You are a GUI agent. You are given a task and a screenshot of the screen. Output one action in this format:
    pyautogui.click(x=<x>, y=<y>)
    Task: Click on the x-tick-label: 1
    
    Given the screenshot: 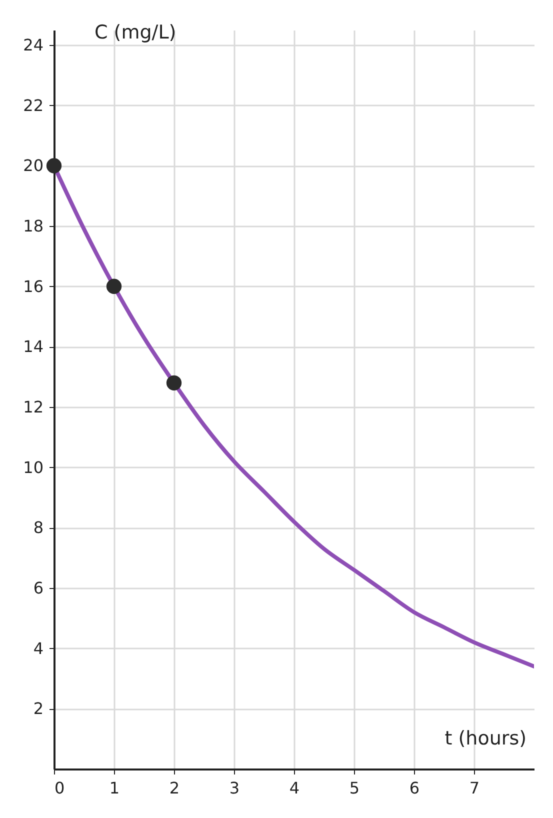 What is the action you would take?
    pyautogui.click(x=114, y=788)
    